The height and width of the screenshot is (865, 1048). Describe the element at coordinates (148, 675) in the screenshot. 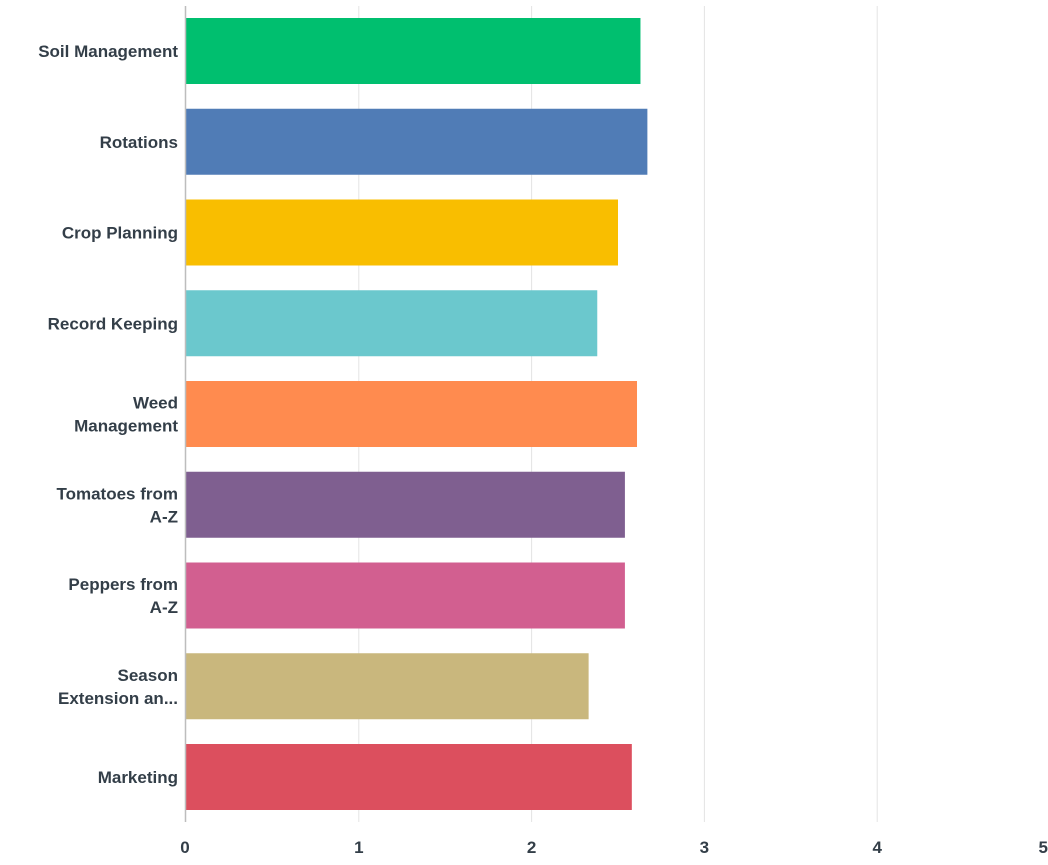

I see `category-label-line: Season` at that location.